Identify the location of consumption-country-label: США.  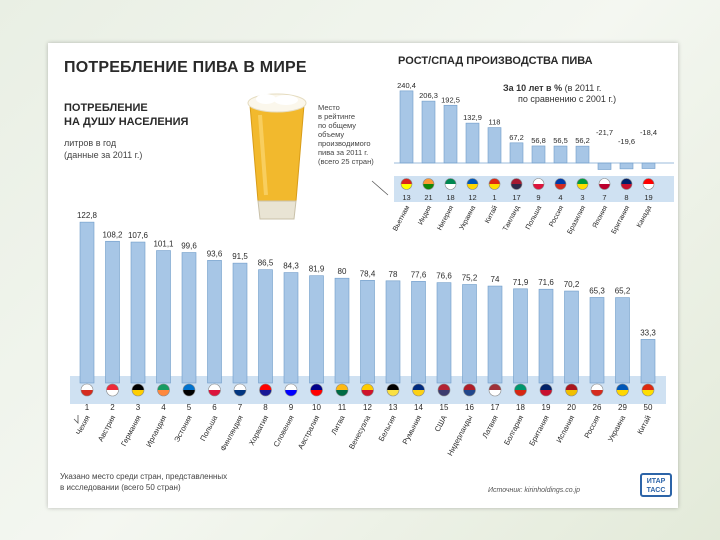
(441, 423).